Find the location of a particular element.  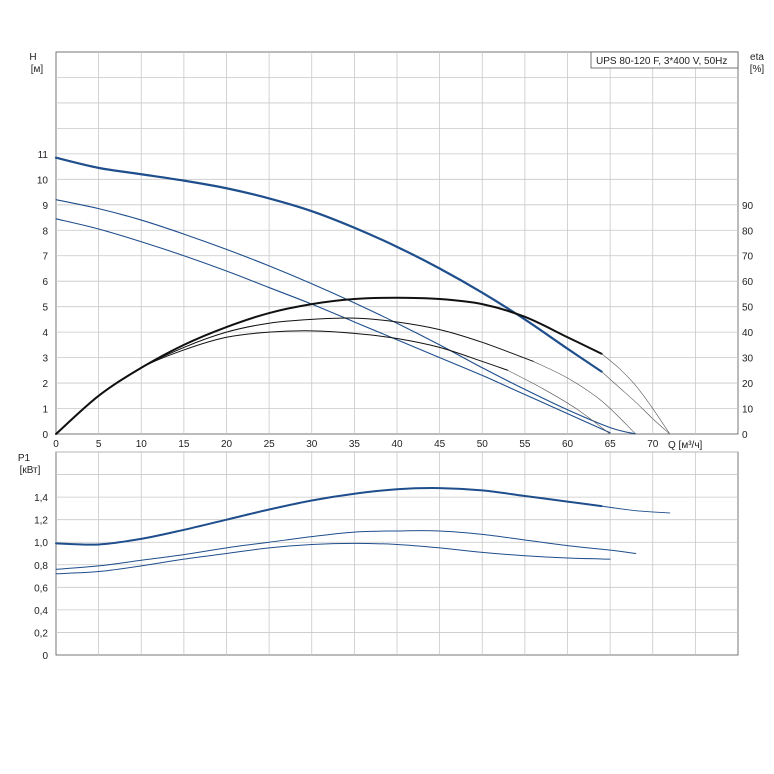

h-tick-label: 4 is located at coordinates (45, 333).